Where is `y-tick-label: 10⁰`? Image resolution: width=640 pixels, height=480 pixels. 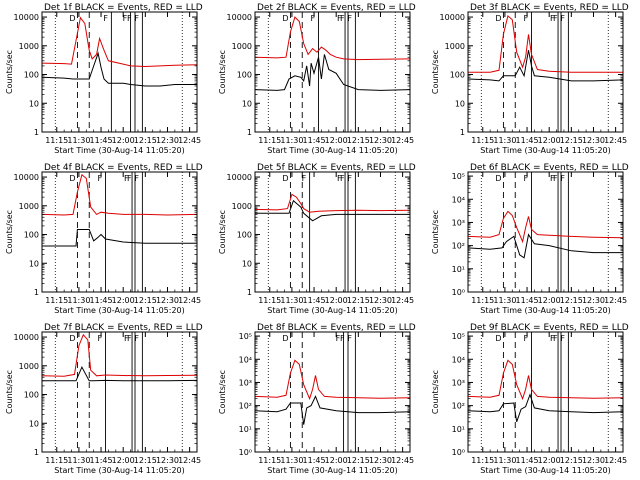
y-tick-label: 10⁰ is located at coordinates (458, 452).